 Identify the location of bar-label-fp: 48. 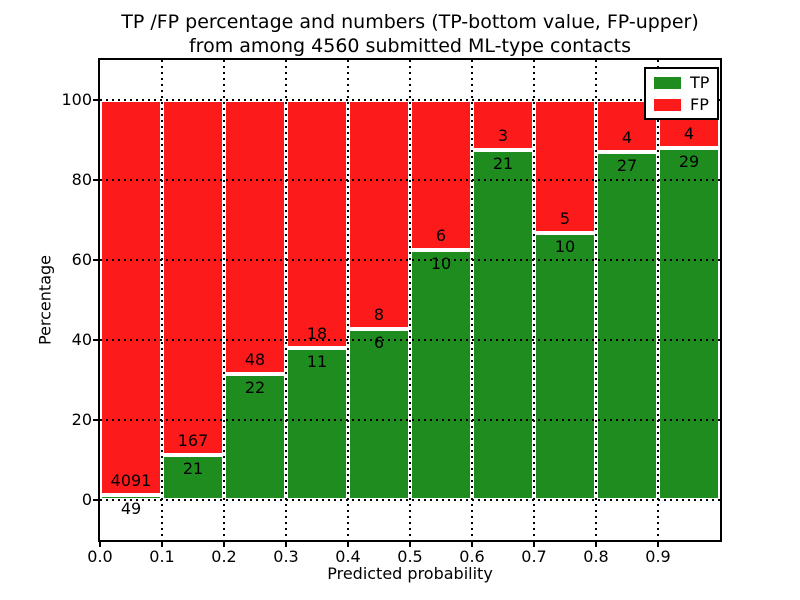
(255, 360).